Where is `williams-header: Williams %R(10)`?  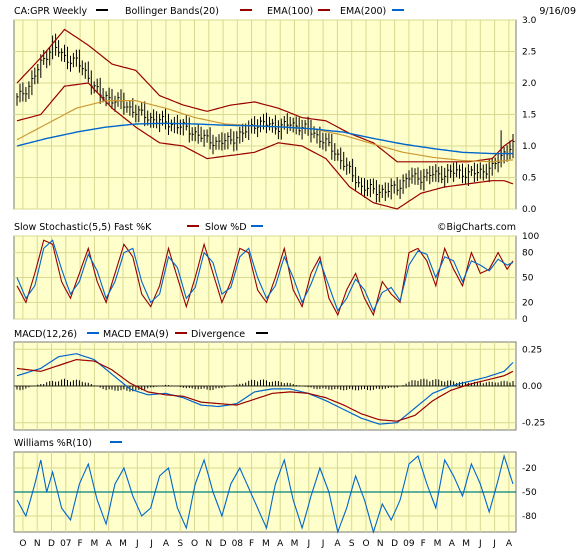 williams-header: Williams %R(10) is located at coordinates (68, 443).